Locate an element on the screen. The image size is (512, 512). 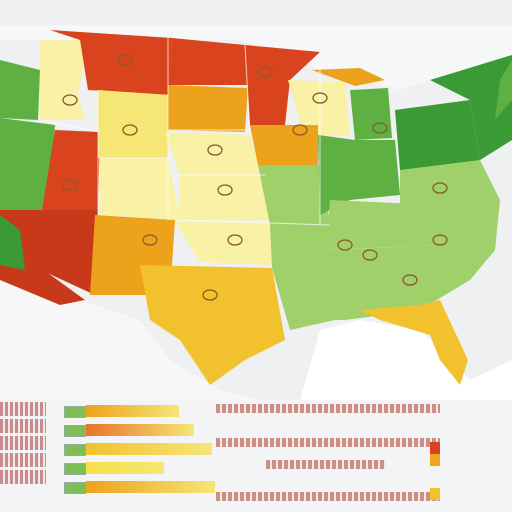
state-maine is located at coordinates (503, 90).